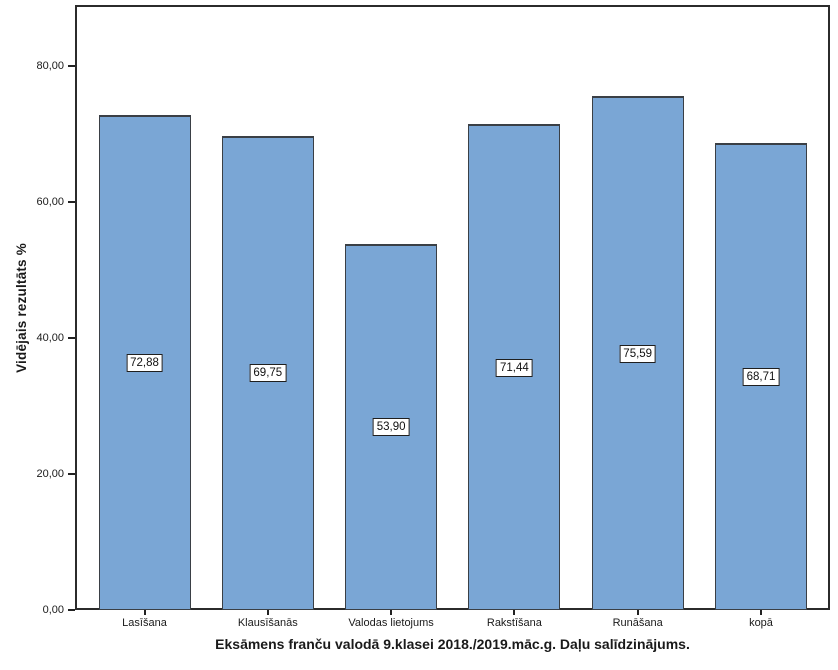  I want to click on bar-value-label: 69,75, so click(268, 373).